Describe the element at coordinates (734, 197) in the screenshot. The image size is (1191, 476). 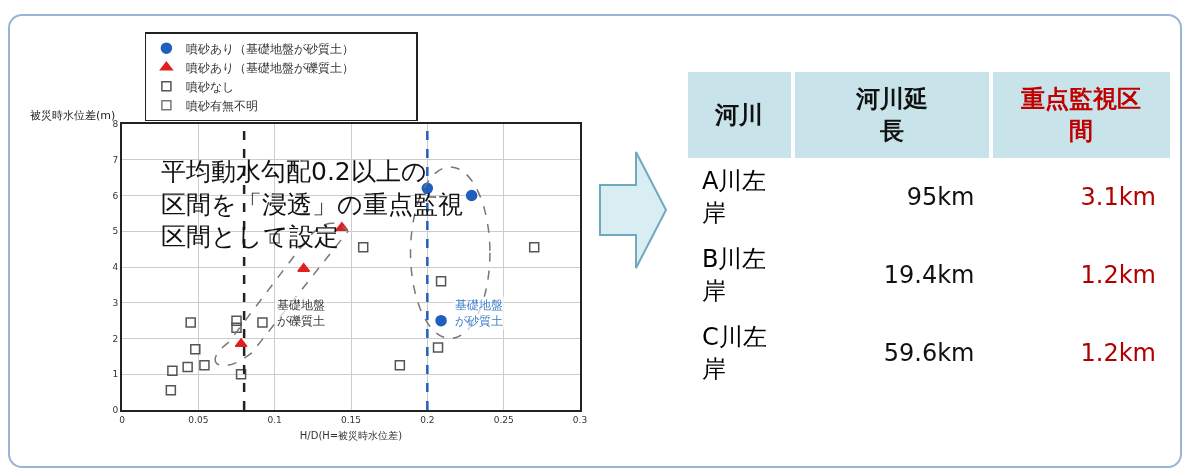
I see `category-label: A川左岸` at that location.